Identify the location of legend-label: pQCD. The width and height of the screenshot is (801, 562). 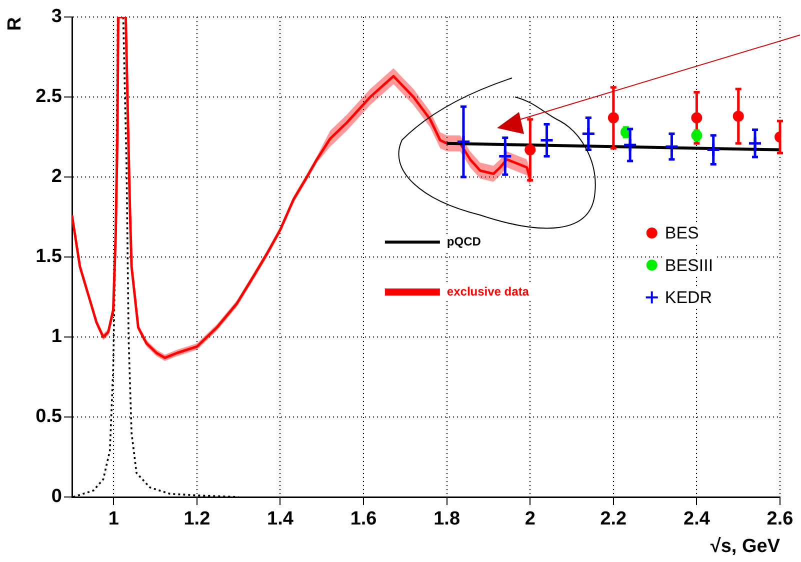
(464, 241).